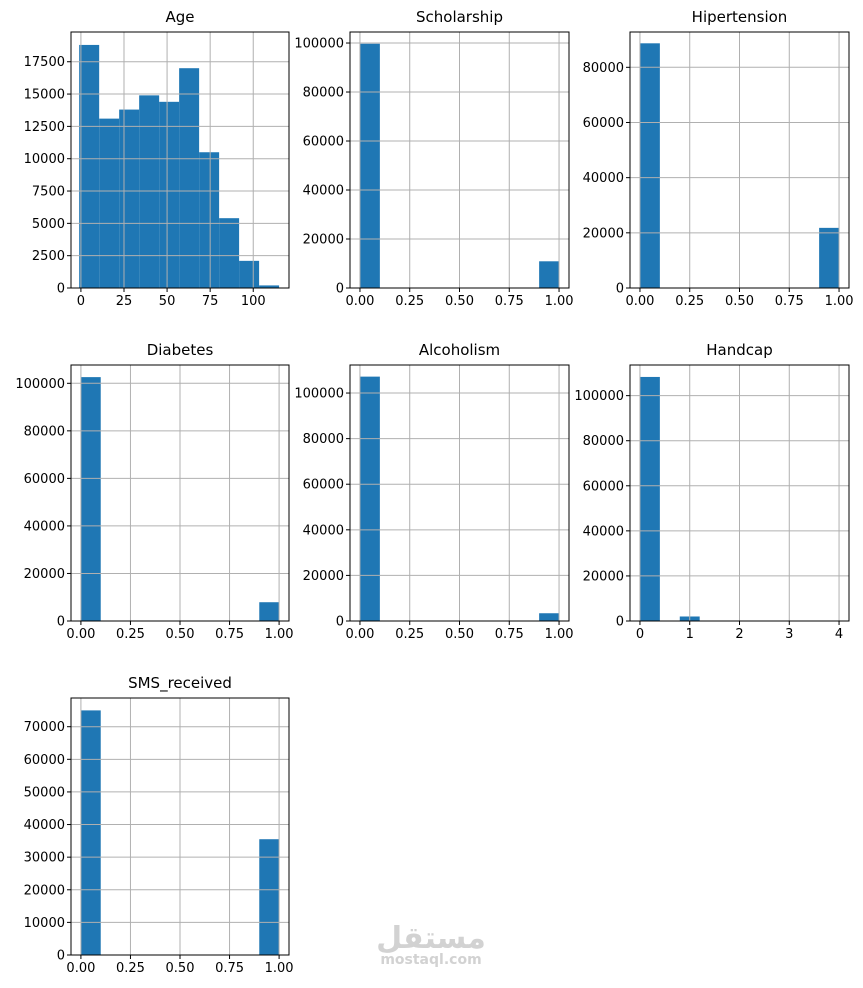  Describe the element at coordinates (340, 622) in the screenshot. I see `y-tick-label-alcoholism-0: 0` at that location.